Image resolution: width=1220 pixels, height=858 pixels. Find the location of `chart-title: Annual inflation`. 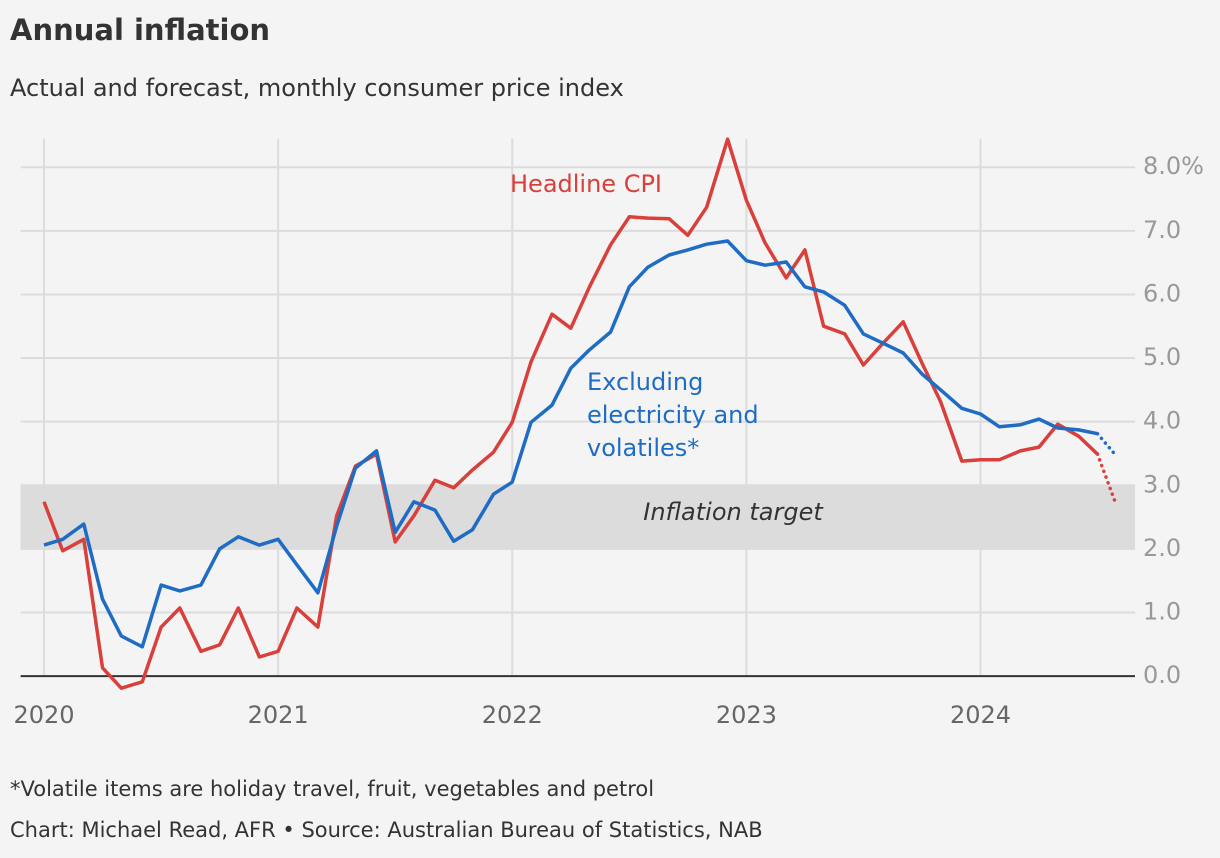

chart-title: Annual inflation is located at coordinates (140, 30).